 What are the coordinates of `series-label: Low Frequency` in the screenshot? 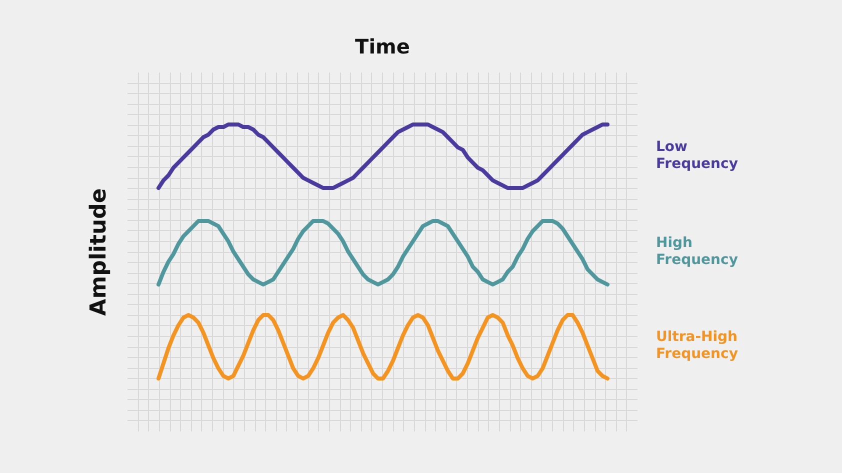 It's located at (697, 155).